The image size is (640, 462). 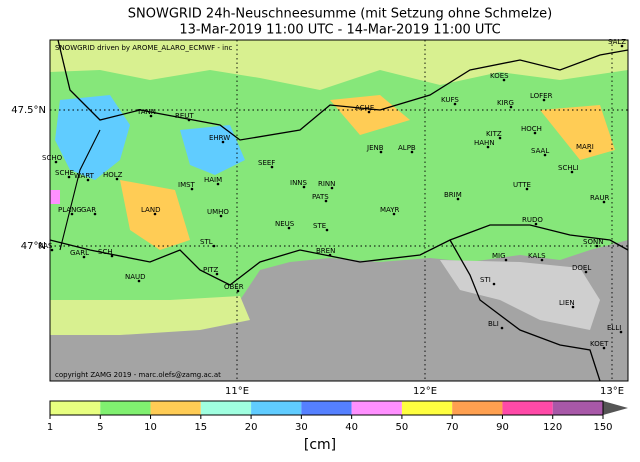 What do you see at coordinates (79, 253) in the screenshot?
I see `place-label: GARL` at bounding box center [79, 253].